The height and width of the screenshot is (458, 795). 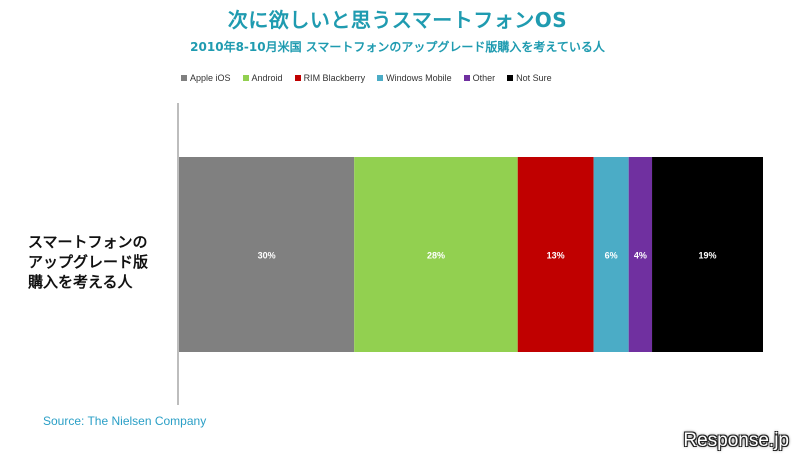 I want to click on data-label-1: 28%, so click(x=436, y=256).